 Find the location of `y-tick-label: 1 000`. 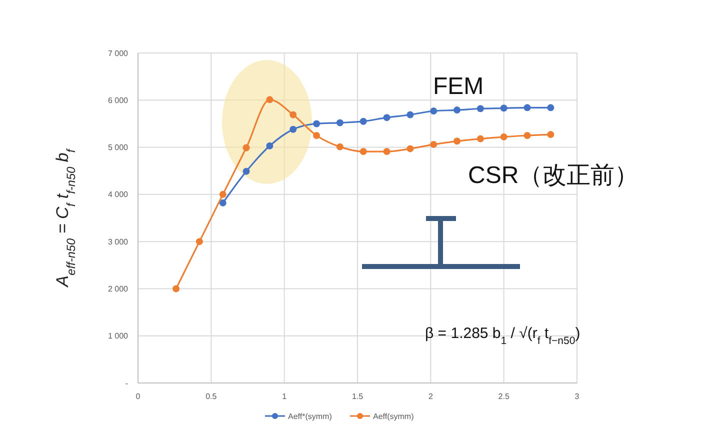

y-tick-label: 1 000 is located at coordinates (118, 336).